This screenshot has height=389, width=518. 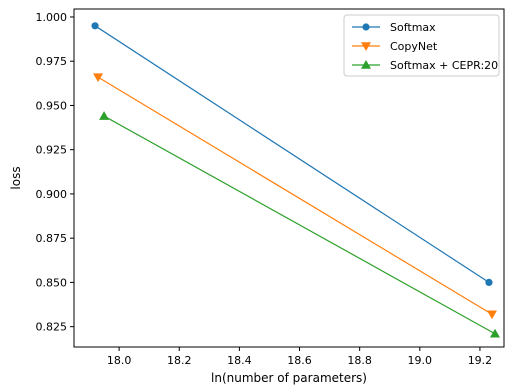 I want to click on legend-label: Softmax, so click(x=413, y=27).